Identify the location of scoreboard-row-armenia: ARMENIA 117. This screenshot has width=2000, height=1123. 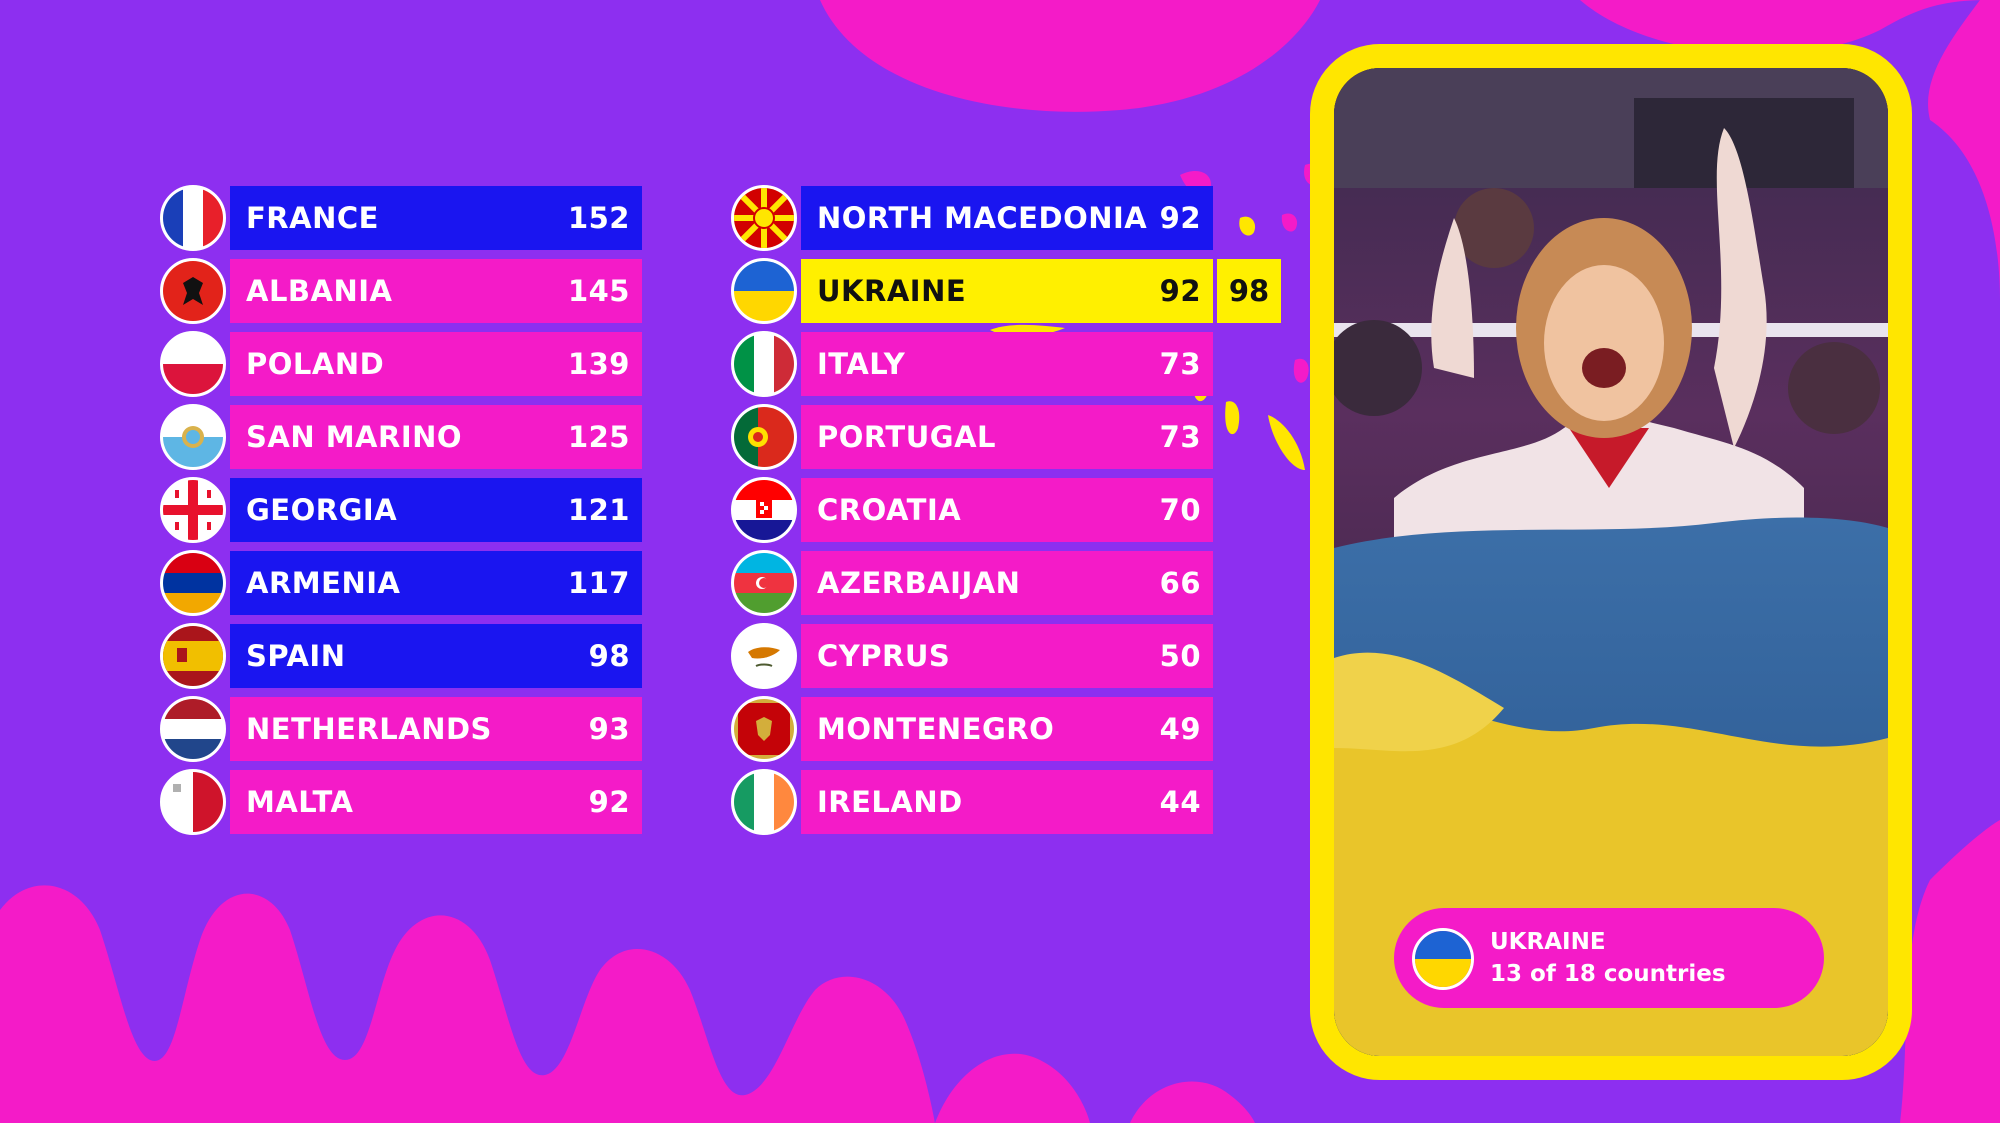
(440, 583).